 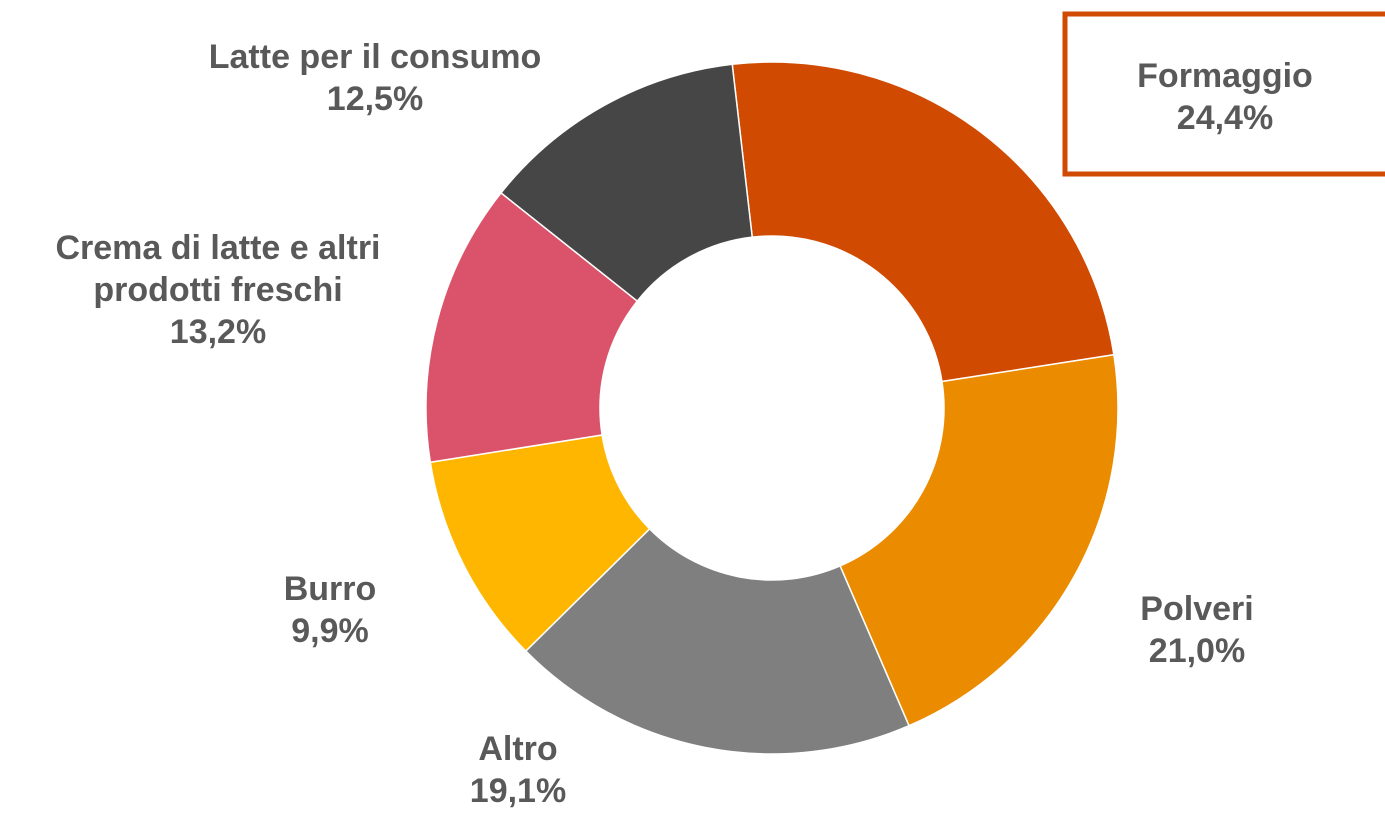 I want to click on value-label: 13,2%, so click(x=218, y=332).